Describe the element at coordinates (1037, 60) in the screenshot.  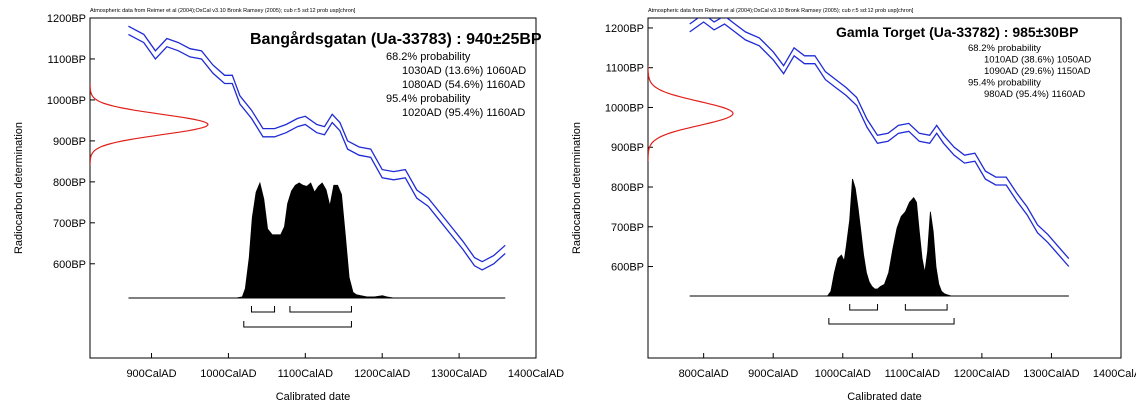
I see `probability-range-text: 1010AD (38.6%) 1050AD` at that location.